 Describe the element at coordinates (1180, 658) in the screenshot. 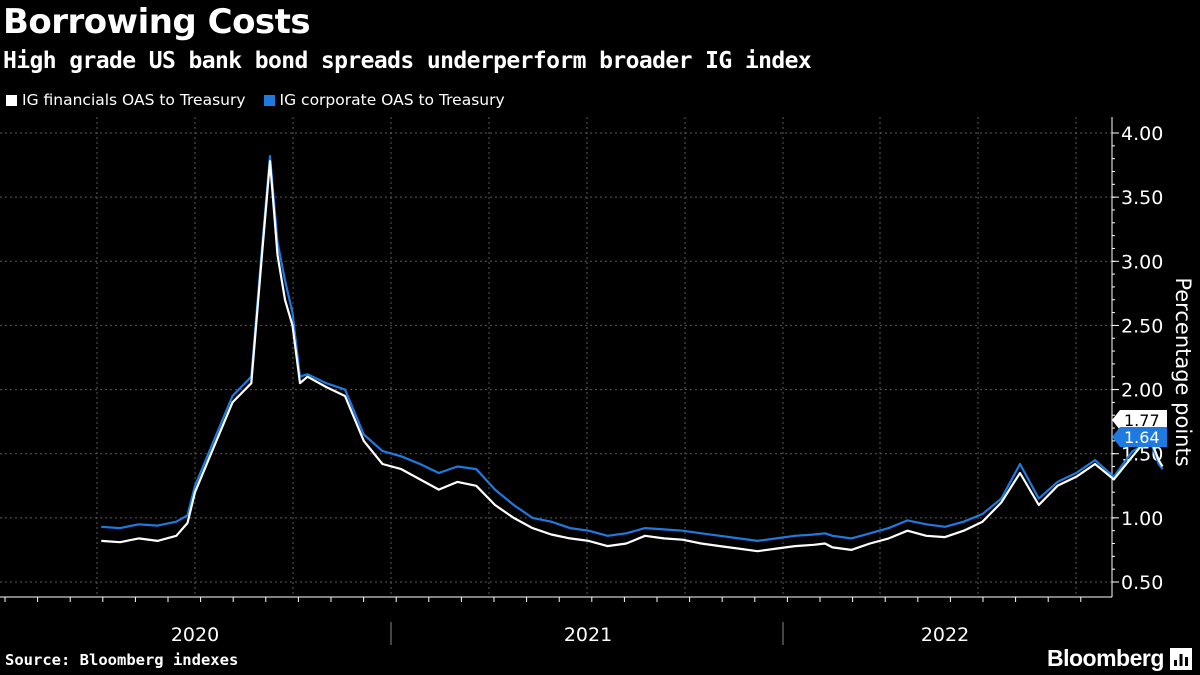

I see `bloomberg-mark-icon` at that location.